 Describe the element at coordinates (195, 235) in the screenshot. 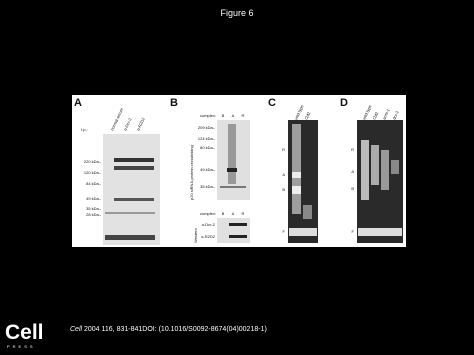

I see `western-label: Western` at that location.